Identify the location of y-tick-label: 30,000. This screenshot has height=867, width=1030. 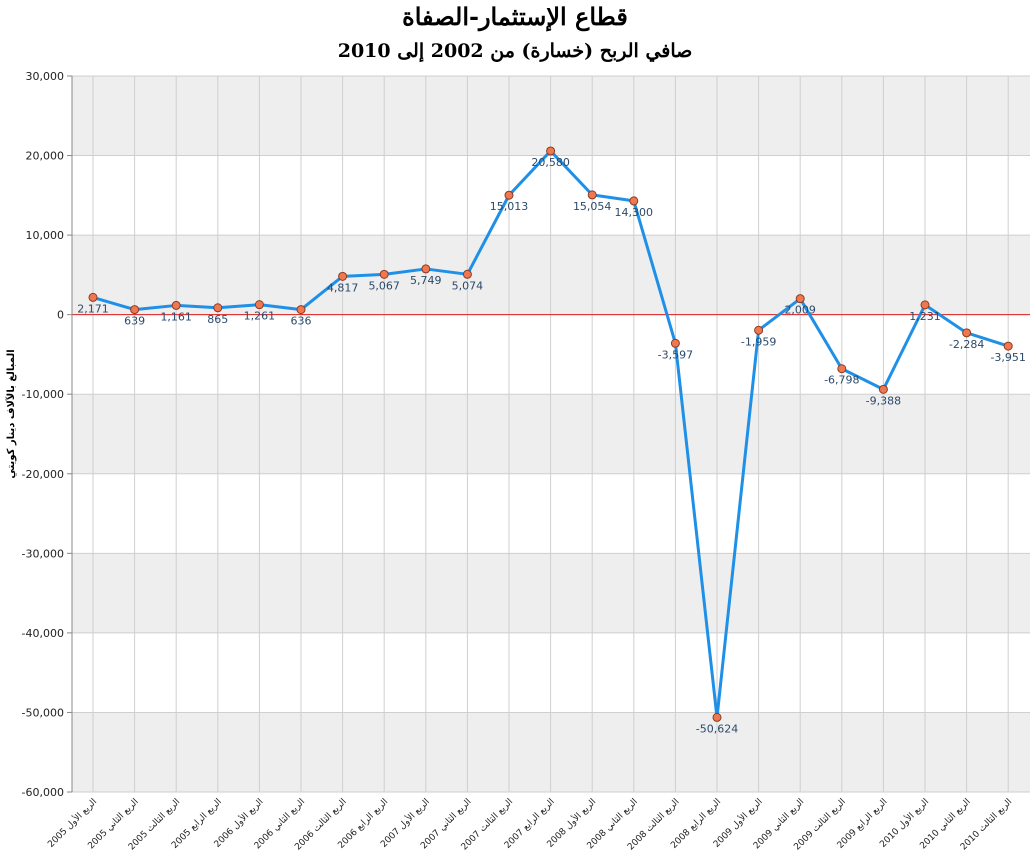
(45, 76).